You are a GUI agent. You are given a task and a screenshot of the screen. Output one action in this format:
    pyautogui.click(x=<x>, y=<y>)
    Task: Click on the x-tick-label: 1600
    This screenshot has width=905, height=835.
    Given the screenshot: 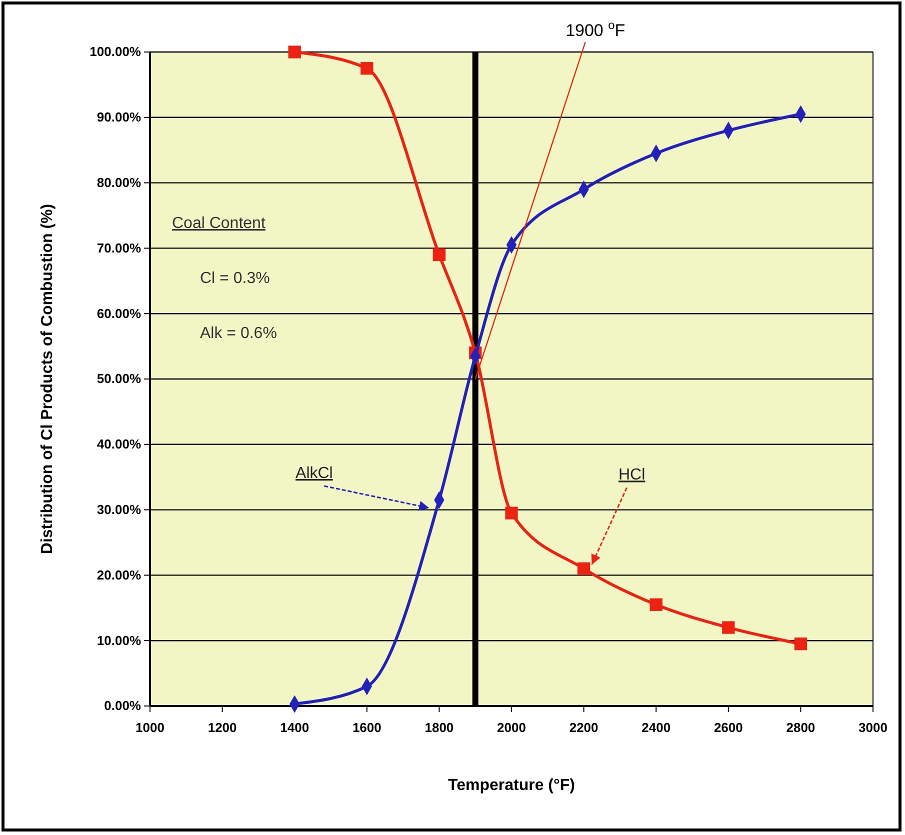 What is the action you would take?
    pyautogui.click(x=367, y=727)
    